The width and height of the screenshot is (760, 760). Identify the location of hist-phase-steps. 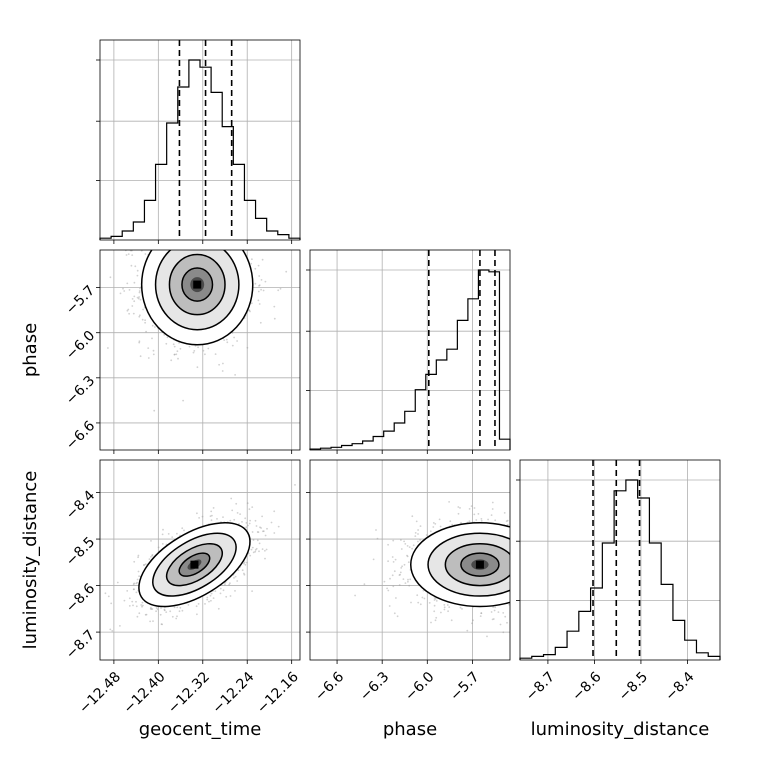
(410, 359).